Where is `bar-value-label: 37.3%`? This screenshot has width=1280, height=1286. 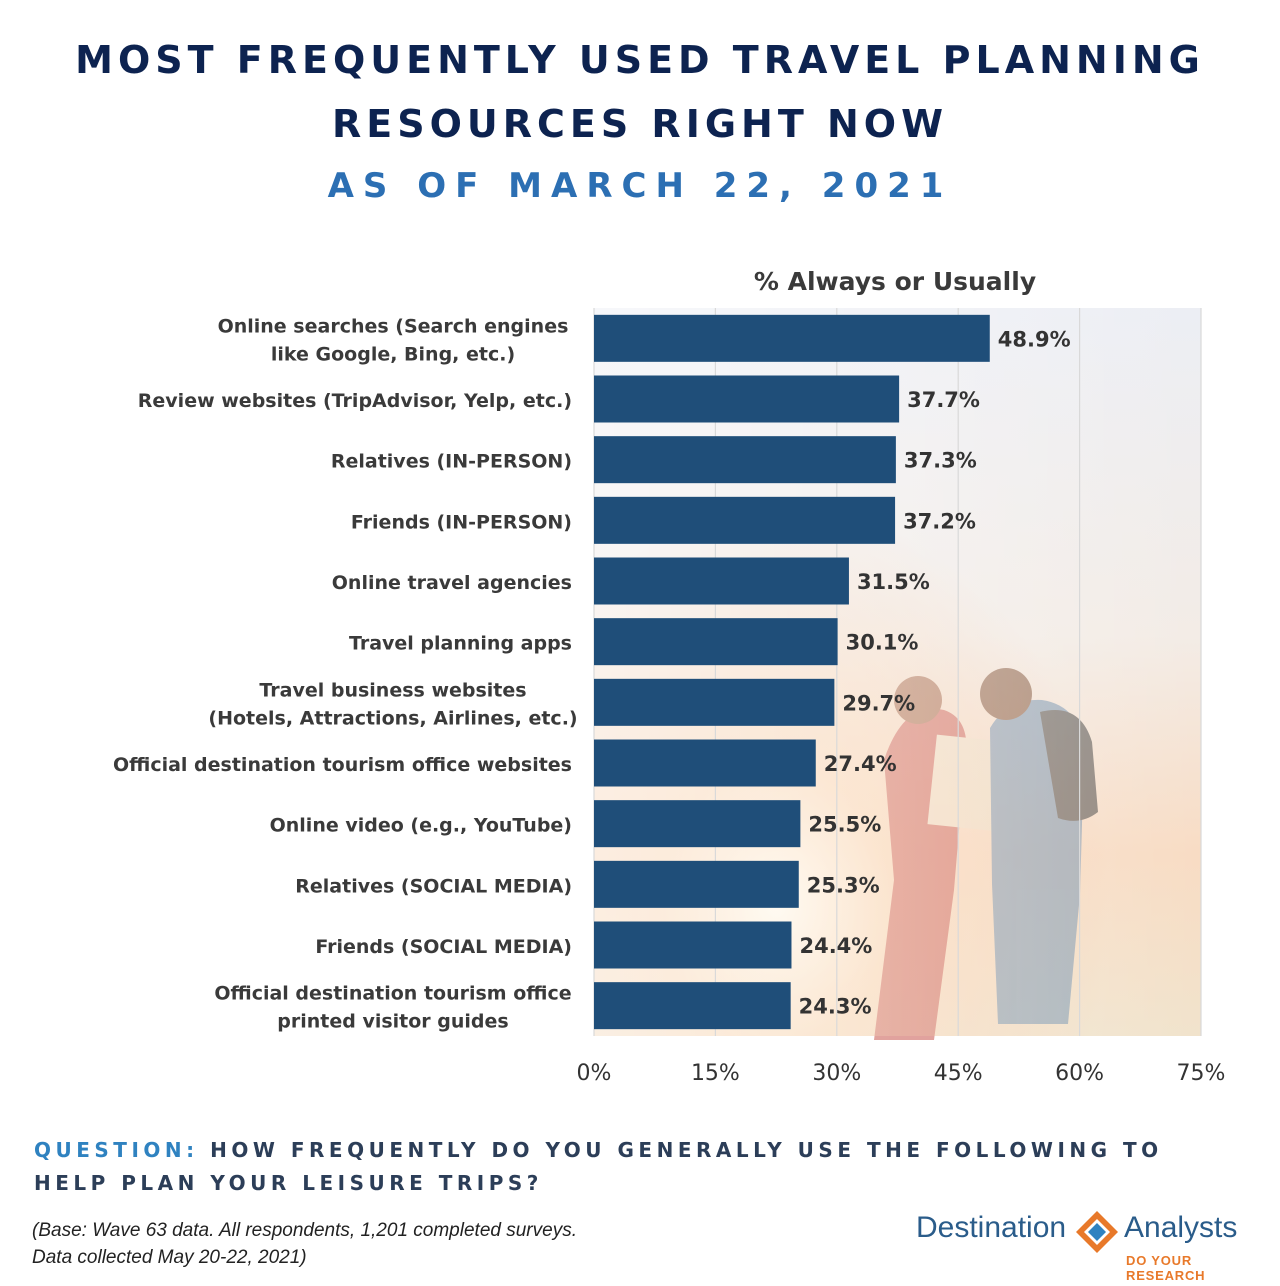
bar-value-label: 37.3% is located at coordinates (940, 461).